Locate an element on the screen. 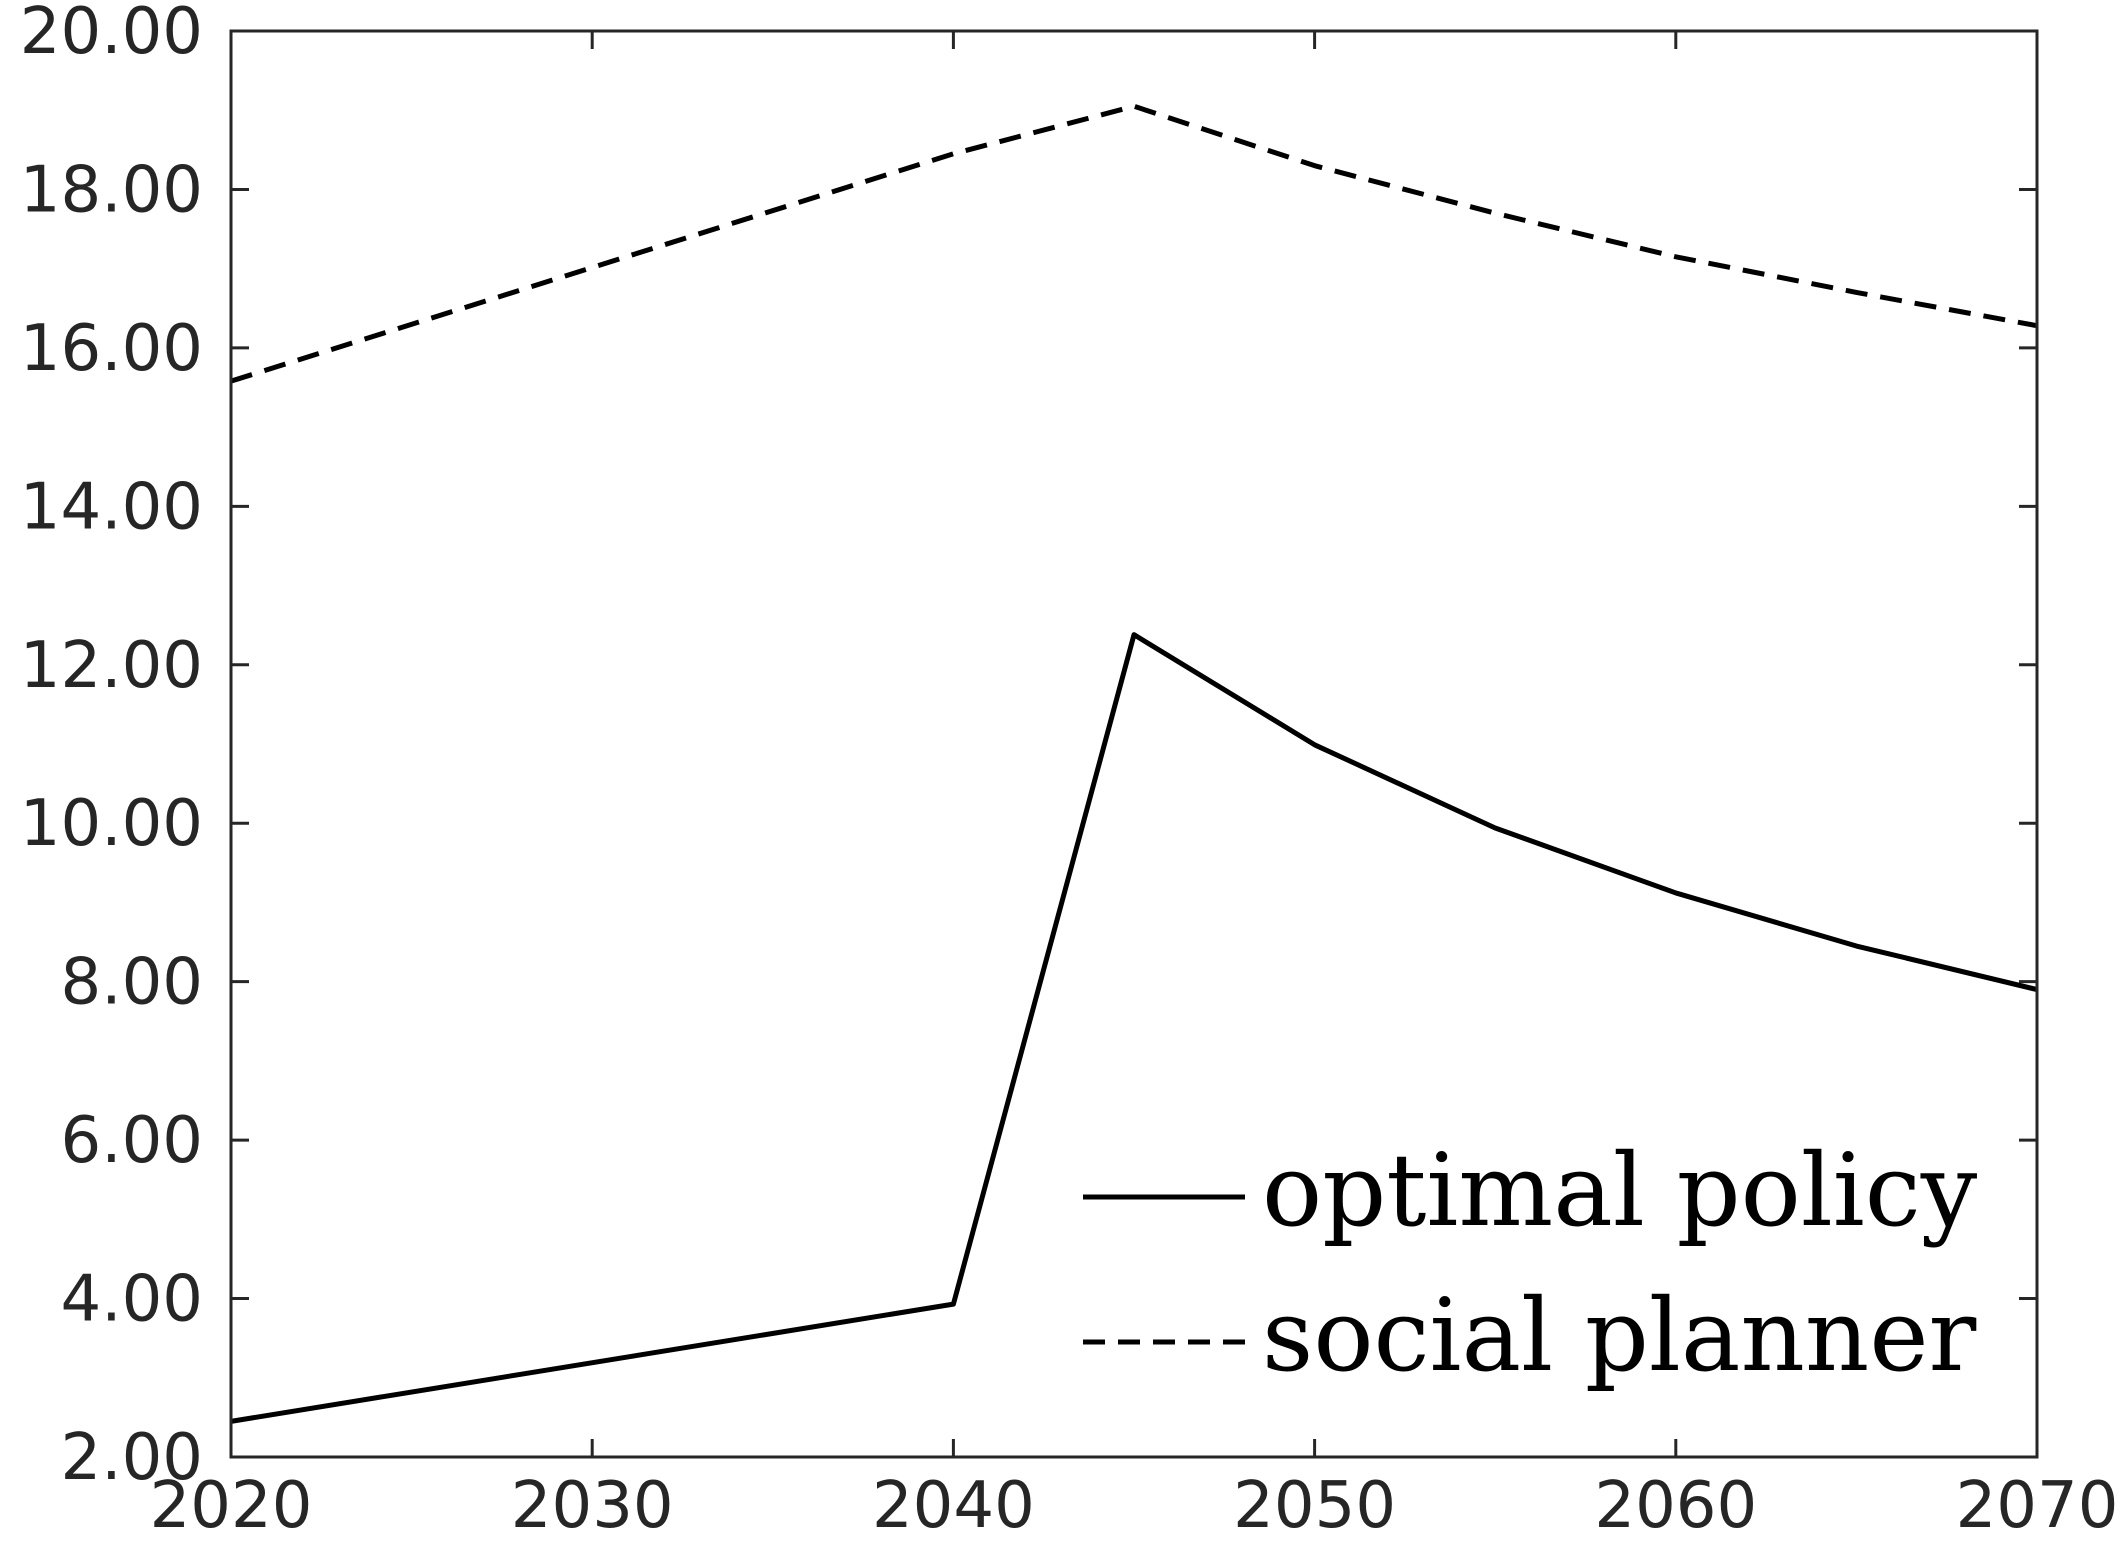  legend-label: optimal policy is located at coordinates (1620, 1190).